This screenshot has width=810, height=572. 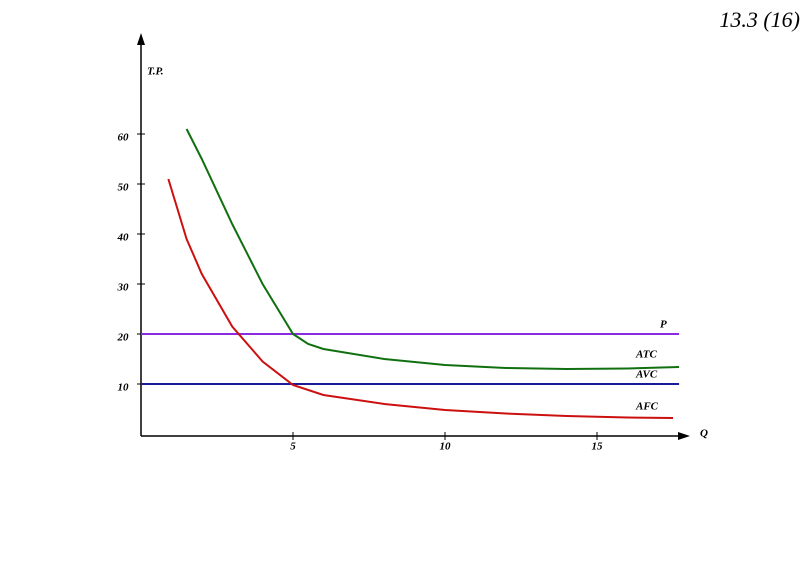 What do you see at coordinates (704, 434) in the screenshot?
I see `x-axis-label: Q` at bounding box center [704, 434].